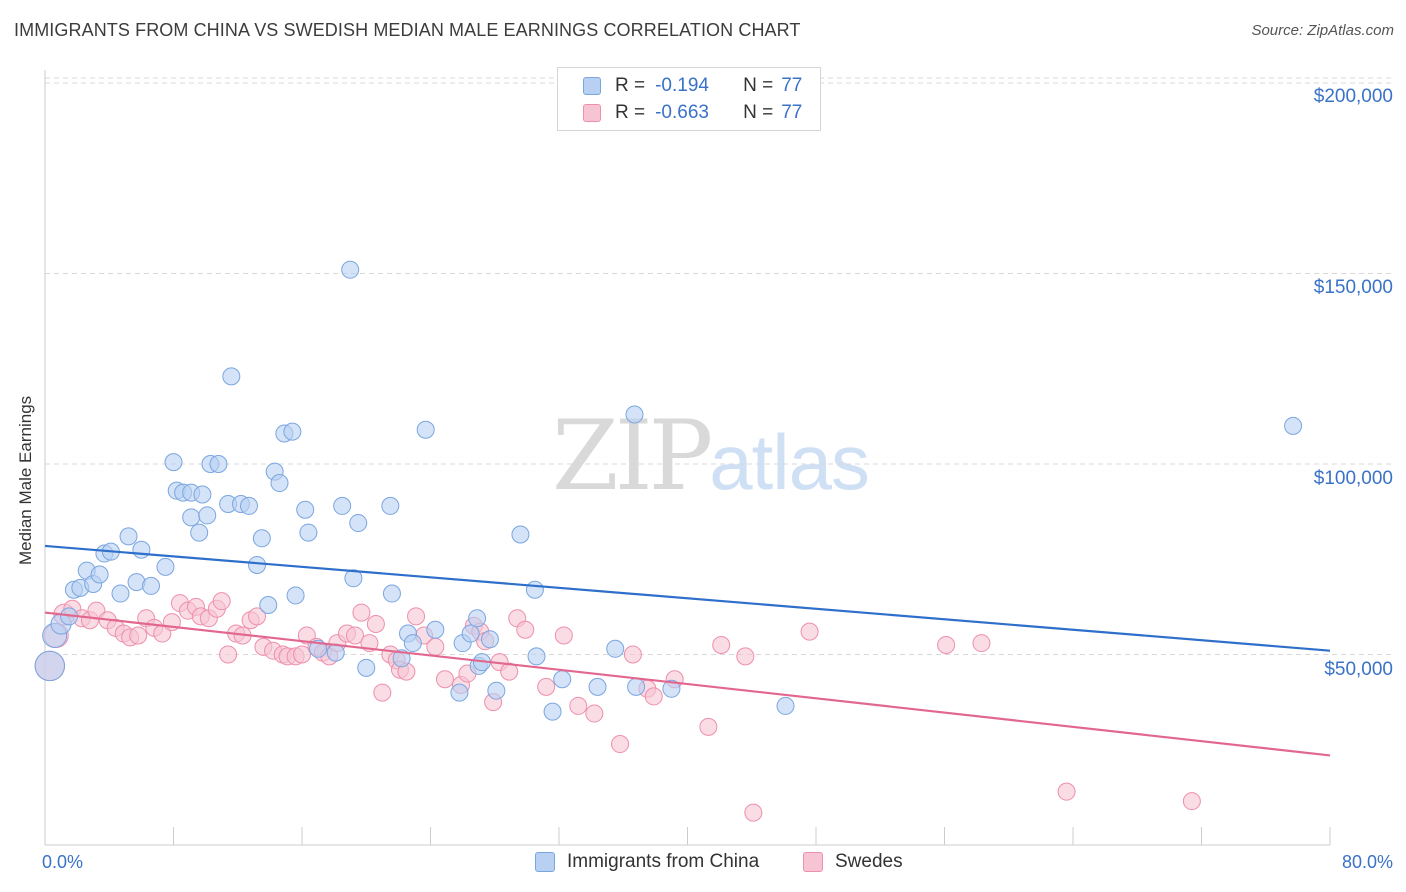  I want to click on x-tick-label-max: 80.0%, so click(1367, 862).